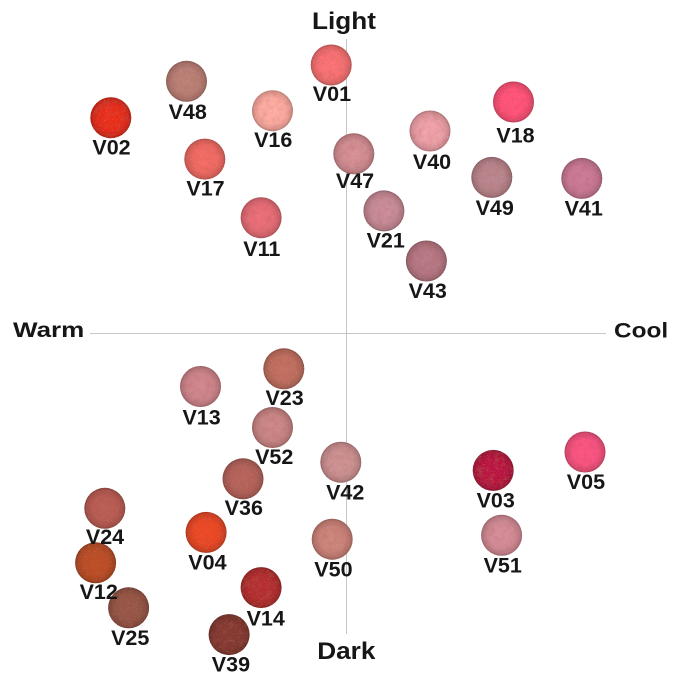 This screenshot has width=679, height=679. I want to click on svg-text: V03, so click(496, 500).